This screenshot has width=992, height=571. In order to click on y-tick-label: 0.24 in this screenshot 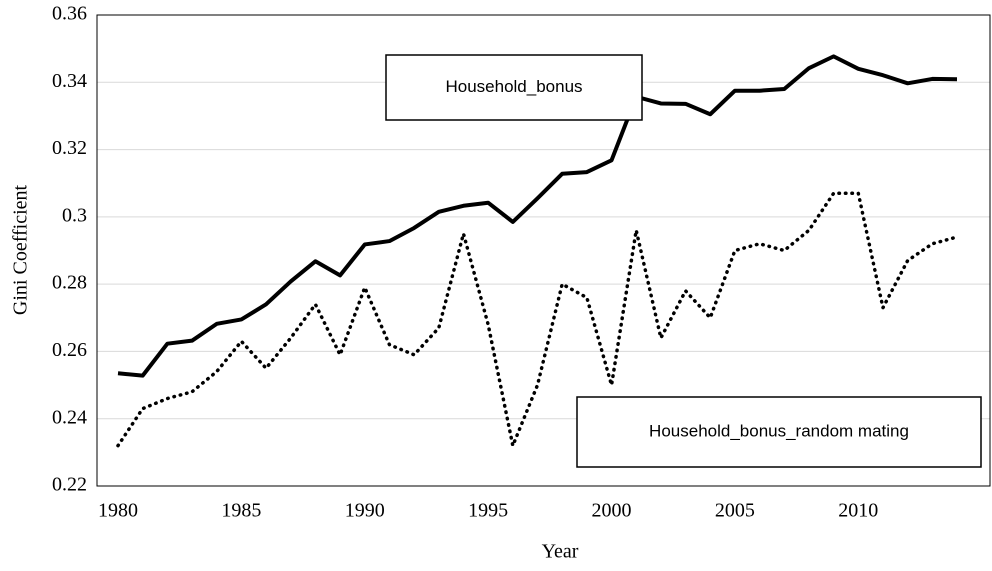, I will do `click(69, 417)`.